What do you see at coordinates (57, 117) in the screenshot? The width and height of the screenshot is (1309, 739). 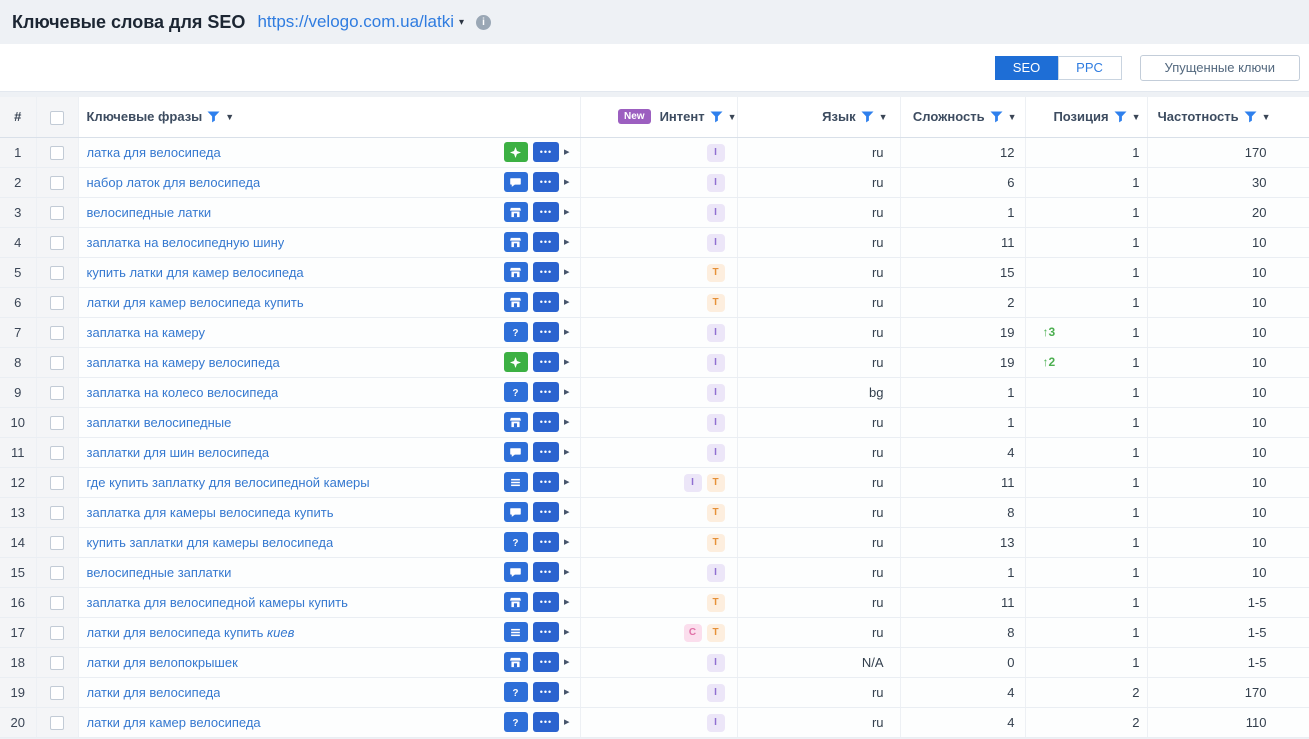 I see `select-all-checkbox` at bounding box center [57, 117].